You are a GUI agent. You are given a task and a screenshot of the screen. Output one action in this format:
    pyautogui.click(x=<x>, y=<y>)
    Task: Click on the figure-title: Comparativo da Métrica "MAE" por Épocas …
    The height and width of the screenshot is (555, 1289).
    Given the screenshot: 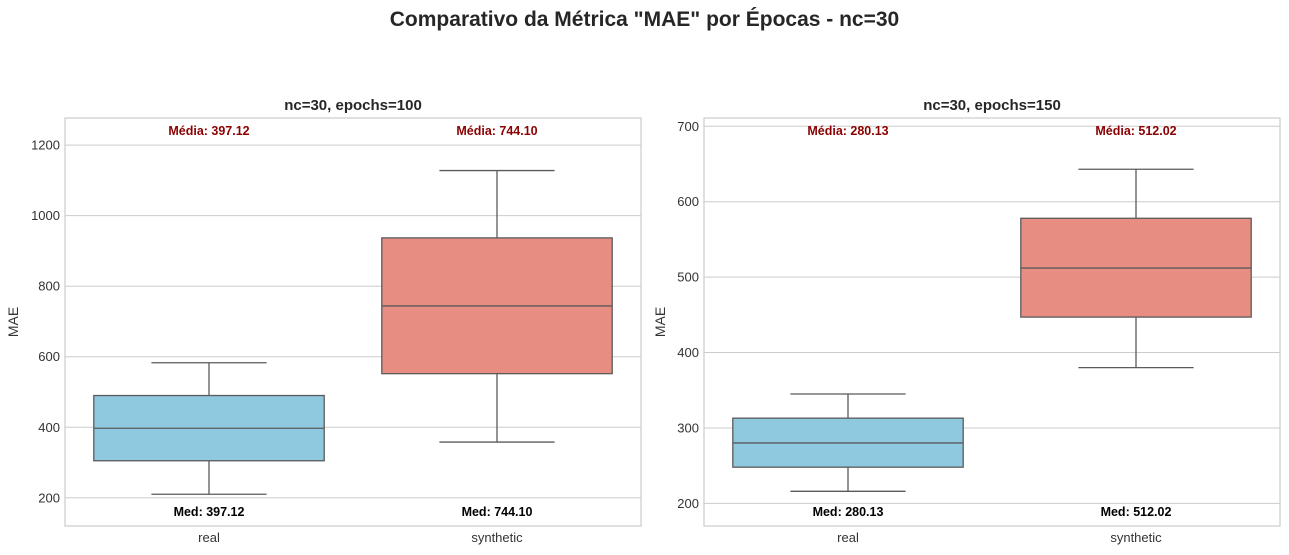 What is the action you would take?
    pyautogui.click(x=644, y=19)
    